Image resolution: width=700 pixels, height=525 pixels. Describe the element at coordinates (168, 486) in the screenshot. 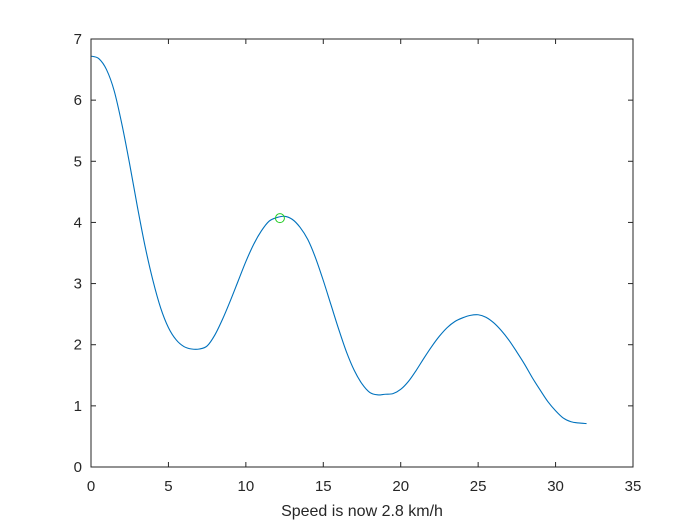

I see `x-tick-label: 5` at that location.